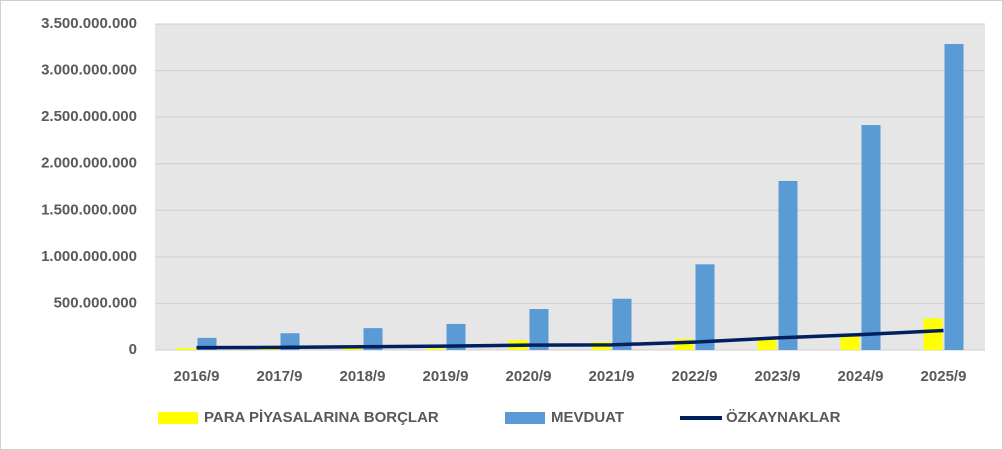 The width and height of the screenshot is (1003, 450). What do you see at coordinates (89, 70) in the screenshot?
I see `y-tick-label: 3.000.000.000` at bounding box center [89, 70].